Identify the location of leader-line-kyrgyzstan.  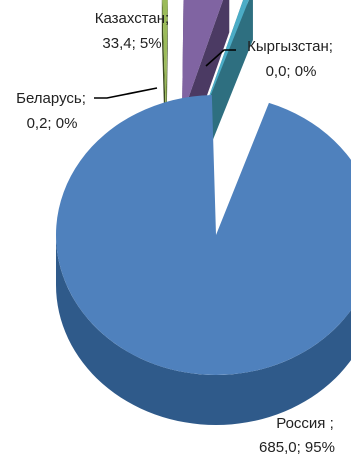
(220, 58).